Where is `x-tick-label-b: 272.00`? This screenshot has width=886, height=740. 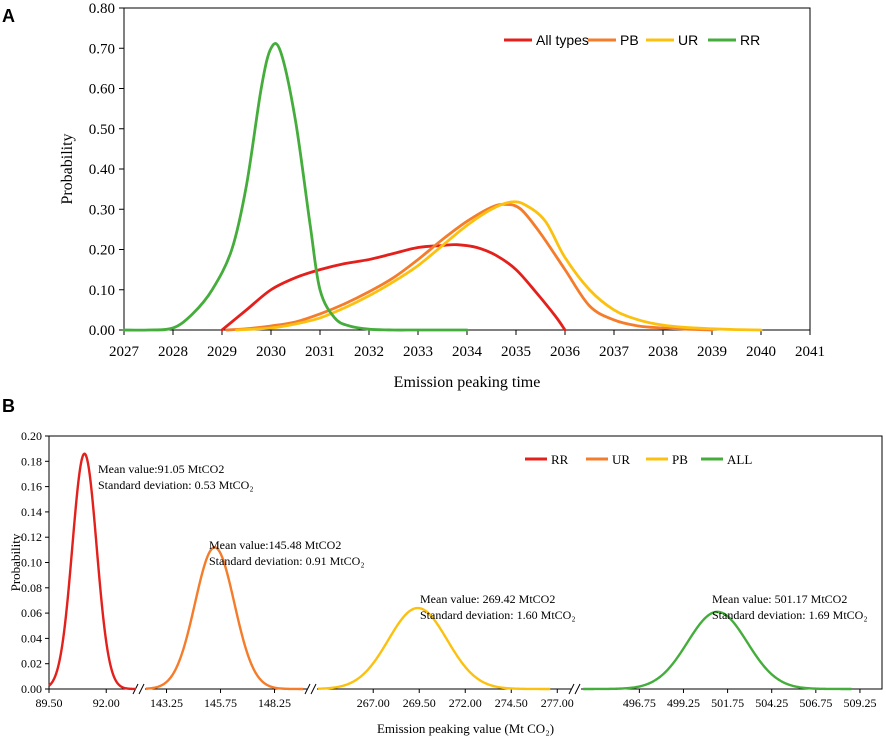
x-tick-label-b: 272.00 is located at coordinates (465, 703).